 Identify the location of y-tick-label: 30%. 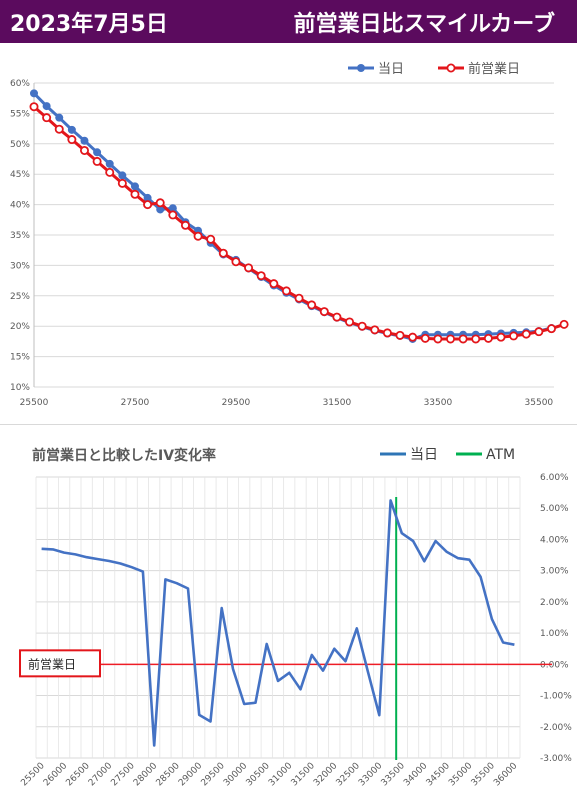
(20, 266).